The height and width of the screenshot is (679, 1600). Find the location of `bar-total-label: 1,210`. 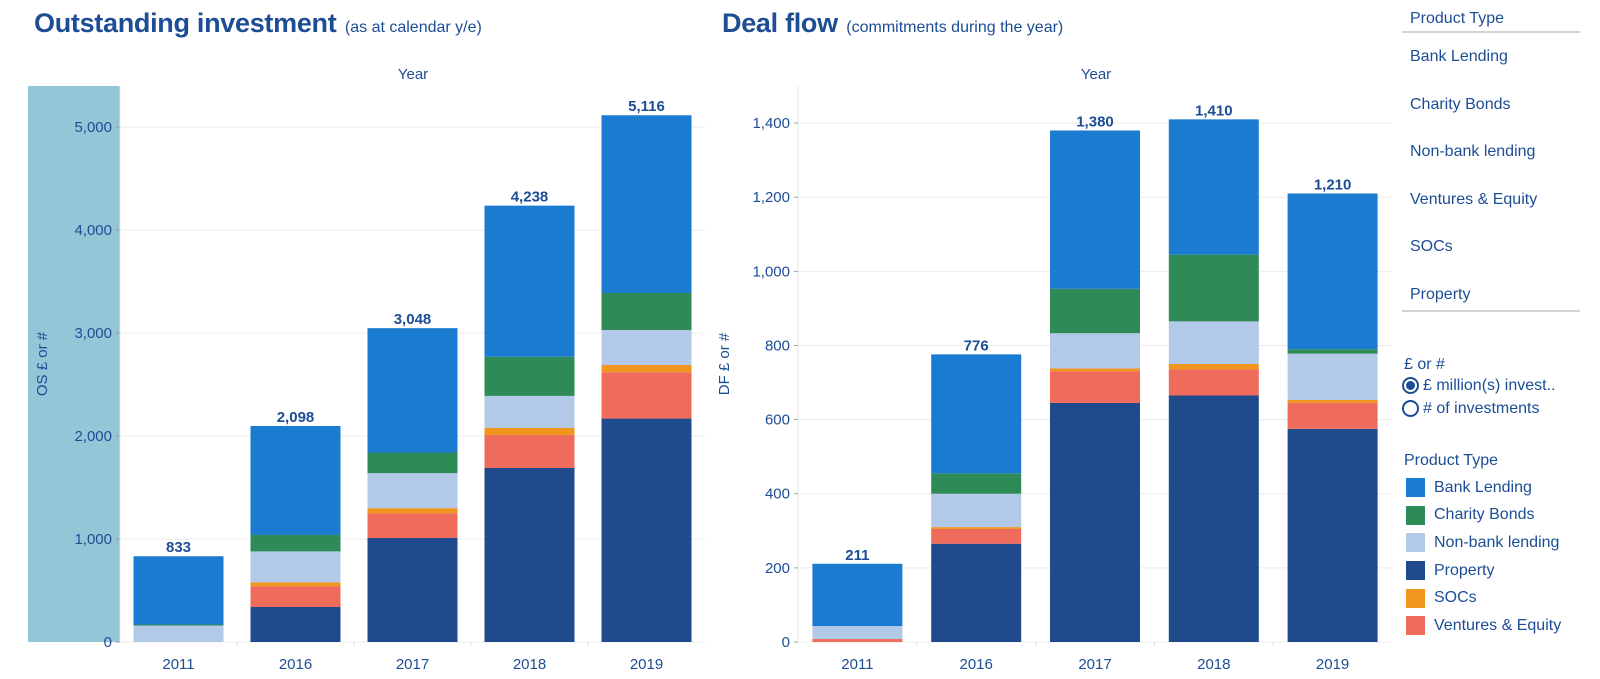

bar-total-label: 1,210 is located at coordinates (1333, 184).